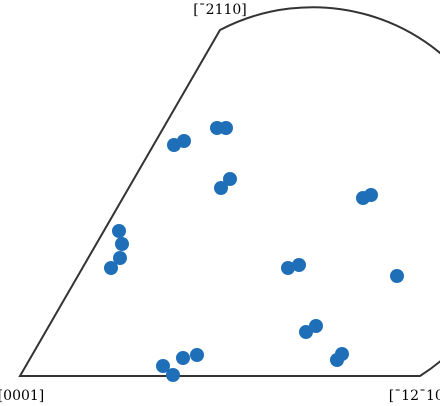 The width and height of the screenshot is (440, 406). I want to click on label-top-direction: [¯2110], so click(220, 10).